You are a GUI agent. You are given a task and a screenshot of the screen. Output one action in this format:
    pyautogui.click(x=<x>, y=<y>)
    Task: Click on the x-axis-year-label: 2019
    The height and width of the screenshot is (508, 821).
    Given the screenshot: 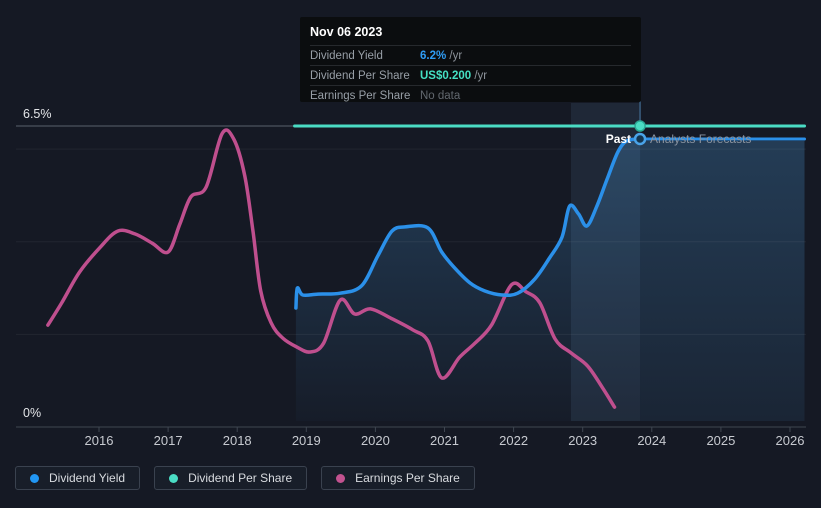 What is the action you would take?
    pyautogui.click(x=306, y=440)
    